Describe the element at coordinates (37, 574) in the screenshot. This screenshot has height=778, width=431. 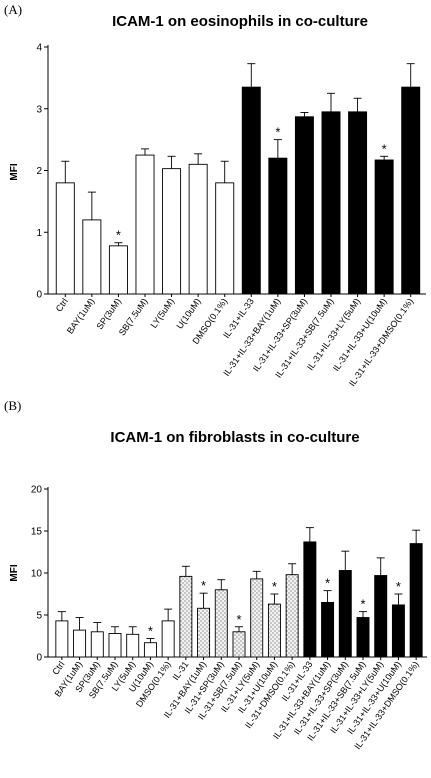
I see `panel-b-y-tick-label: 10` at that location.